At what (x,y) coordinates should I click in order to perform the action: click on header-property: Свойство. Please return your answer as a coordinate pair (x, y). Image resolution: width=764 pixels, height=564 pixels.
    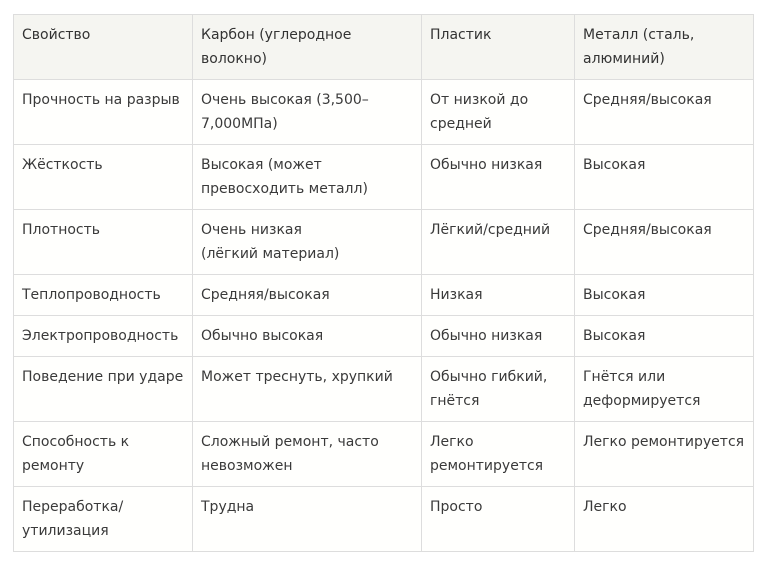
    Looking at the image, I should click on (103, 47).